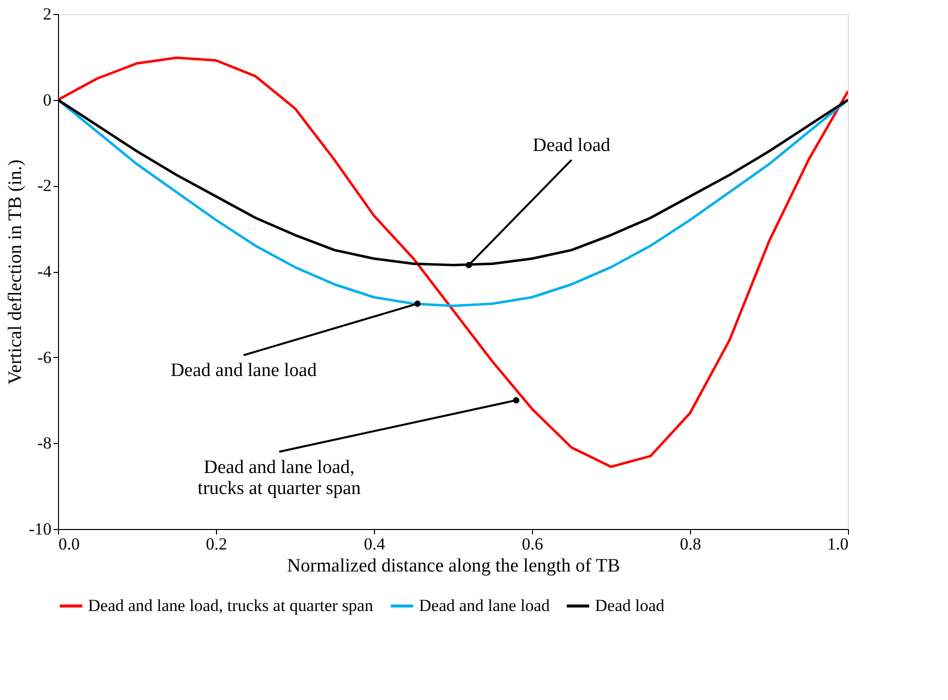 This screenshot has height=700, width=948. I want to click on y-tick-label: -8, so click(44, 443).